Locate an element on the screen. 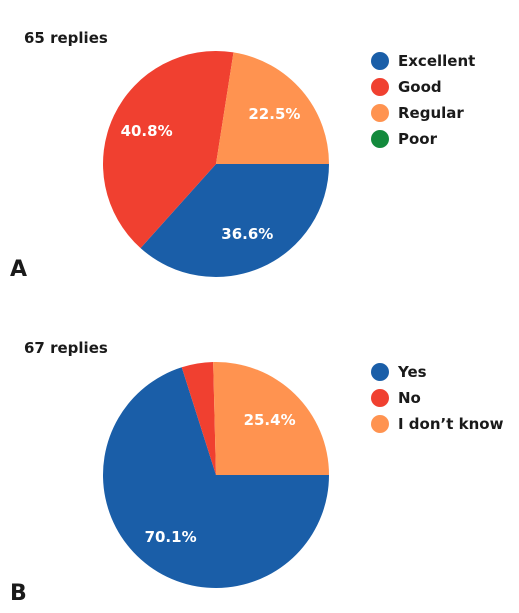 The height and width of the screenshot is (613, 519). legend-item-good: Good is located at coordinates (406, 87).